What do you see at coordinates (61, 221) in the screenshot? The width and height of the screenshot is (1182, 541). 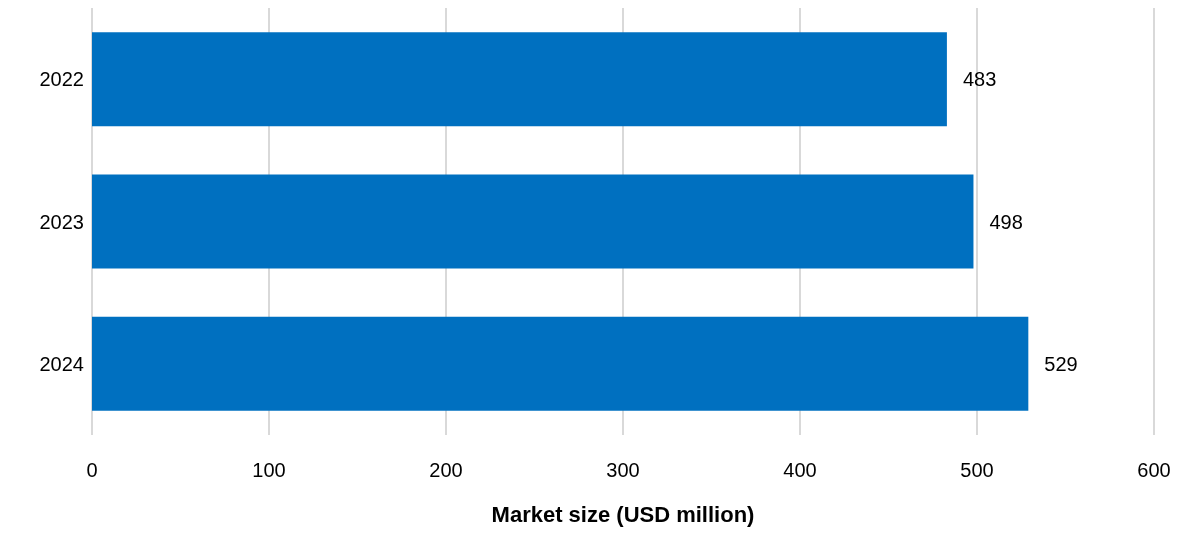 I see `y-tick-label: 2023` at bounding box center [61, 221].